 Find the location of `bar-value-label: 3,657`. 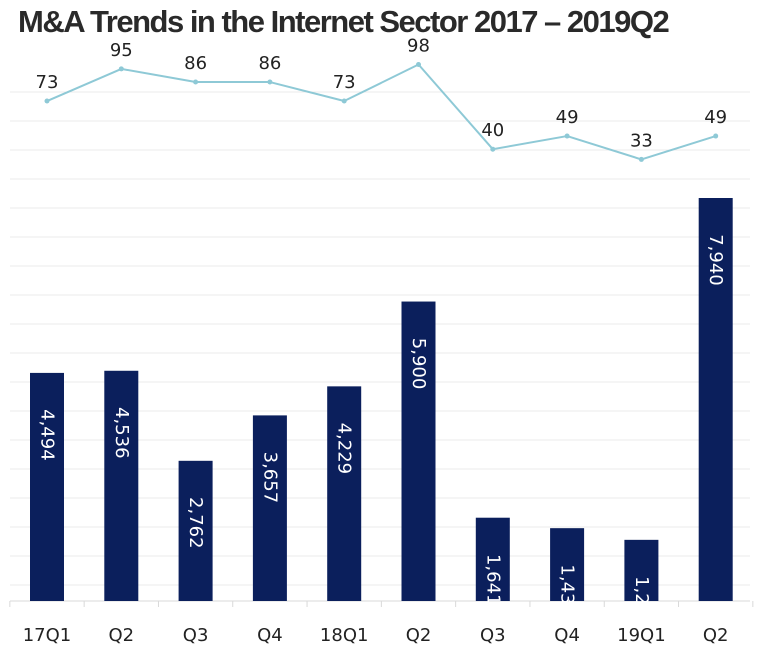

bar-value-label: 3,657 is located at coordinates (269, 478).